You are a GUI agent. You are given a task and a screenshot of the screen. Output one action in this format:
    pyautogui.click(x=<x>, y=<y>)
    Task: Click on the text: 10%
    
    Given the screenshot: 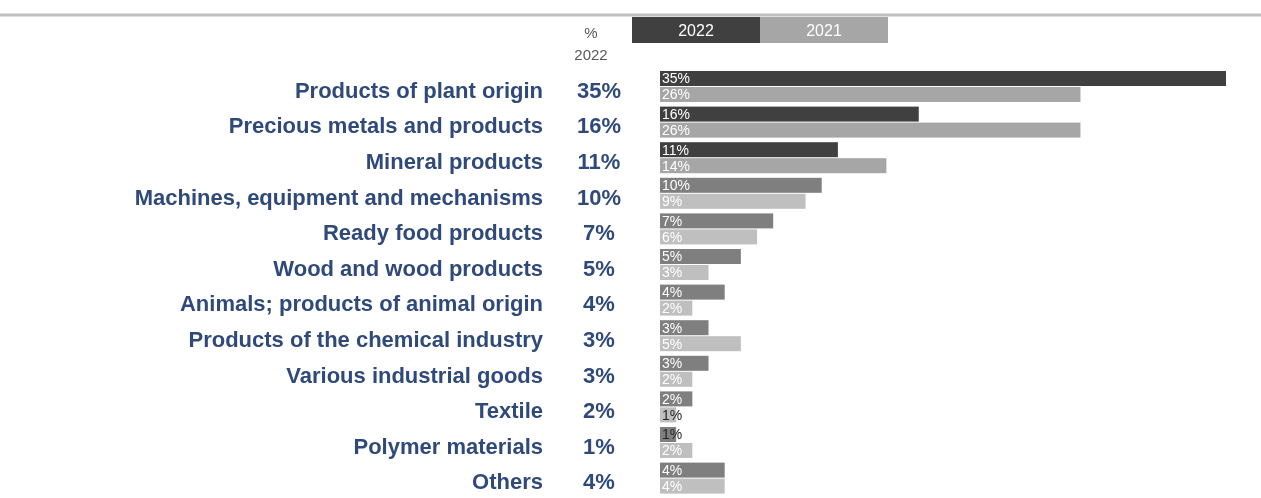 What is the action you would take?
    pyautogui.click(x=676, y=185)
    